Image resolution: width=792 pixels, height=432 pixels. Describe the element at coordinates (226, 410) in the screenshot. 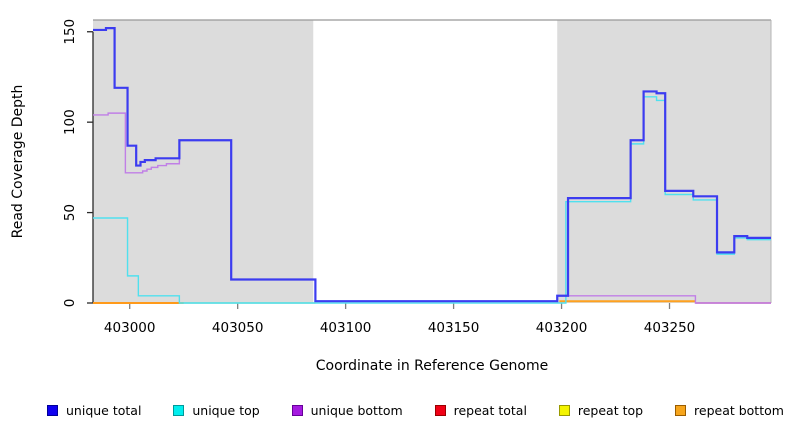

I see `legend-label: unique top` at that location.